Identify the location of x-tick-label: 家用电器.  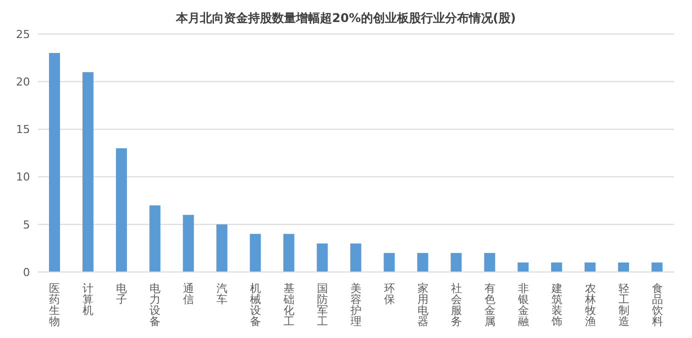
(422, 305).